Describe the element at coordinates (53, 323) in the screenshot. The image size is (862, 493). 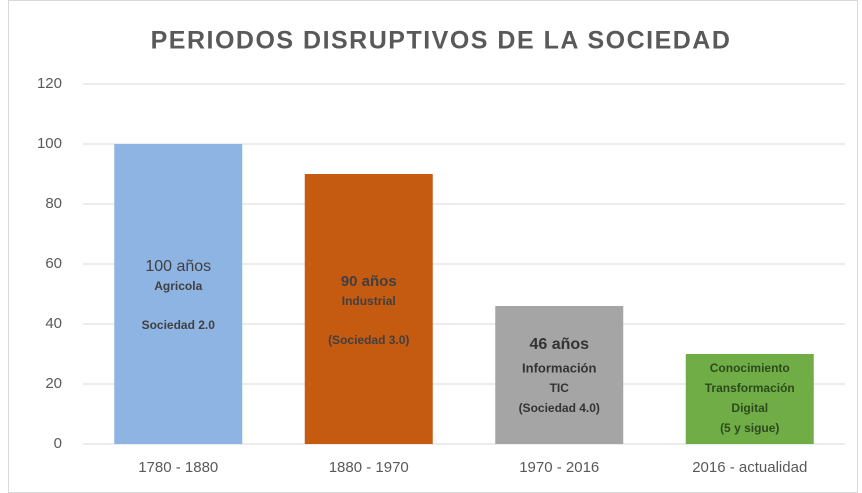
I see `y-tick-label: 40` at that location.